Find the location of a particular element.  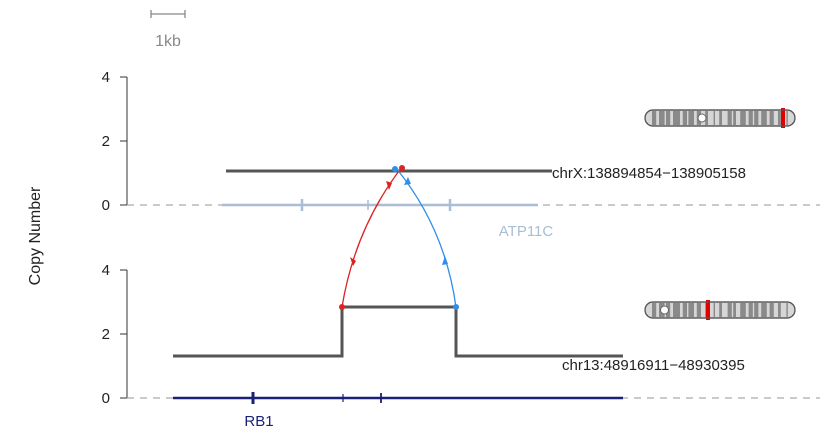

gene-label-atp11c: ATP11C is located at coordinates (526, 231).